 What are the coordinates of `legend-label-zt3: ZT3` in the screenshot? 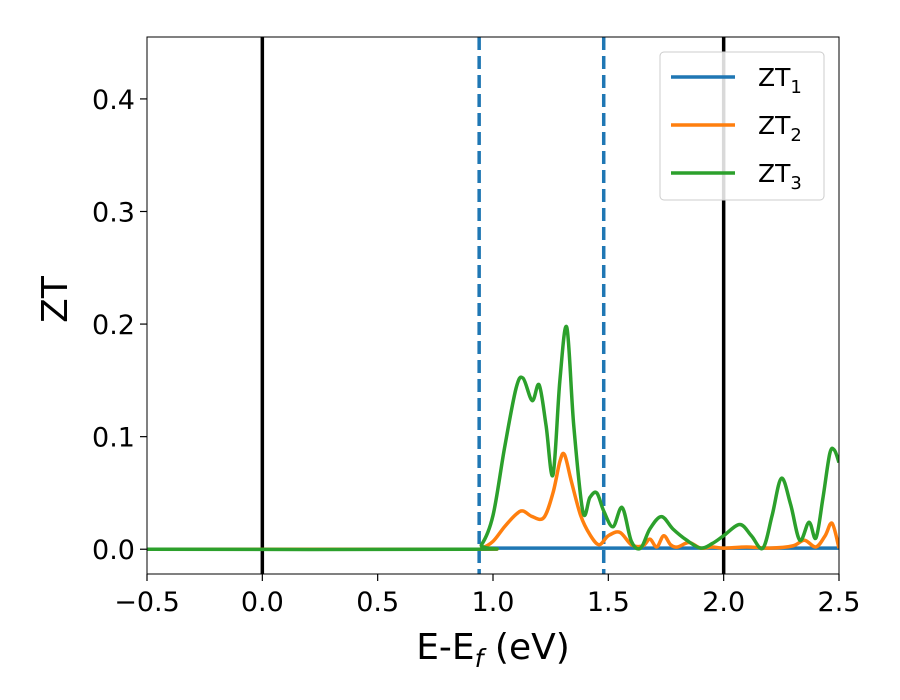 It's located at (780, 176).